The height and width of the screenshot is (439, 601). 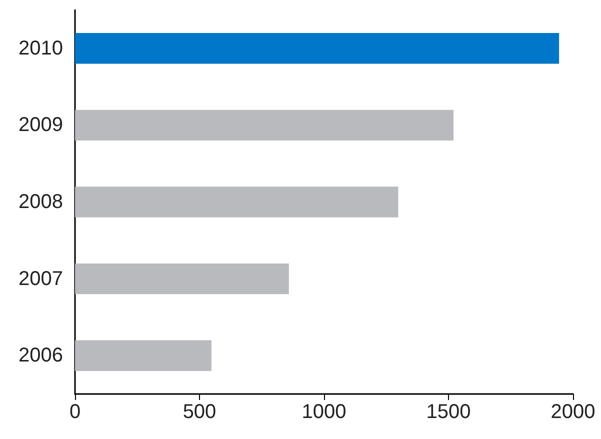 I want to click on y-tick-label: 2008, so click(x=40, y=202).